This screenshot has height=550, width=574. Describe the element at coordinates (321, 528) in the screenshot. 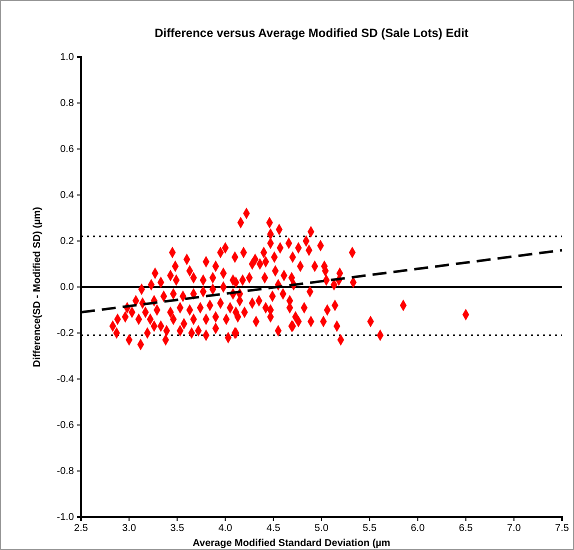

I see `x-tick-label: 5.0` at that location.